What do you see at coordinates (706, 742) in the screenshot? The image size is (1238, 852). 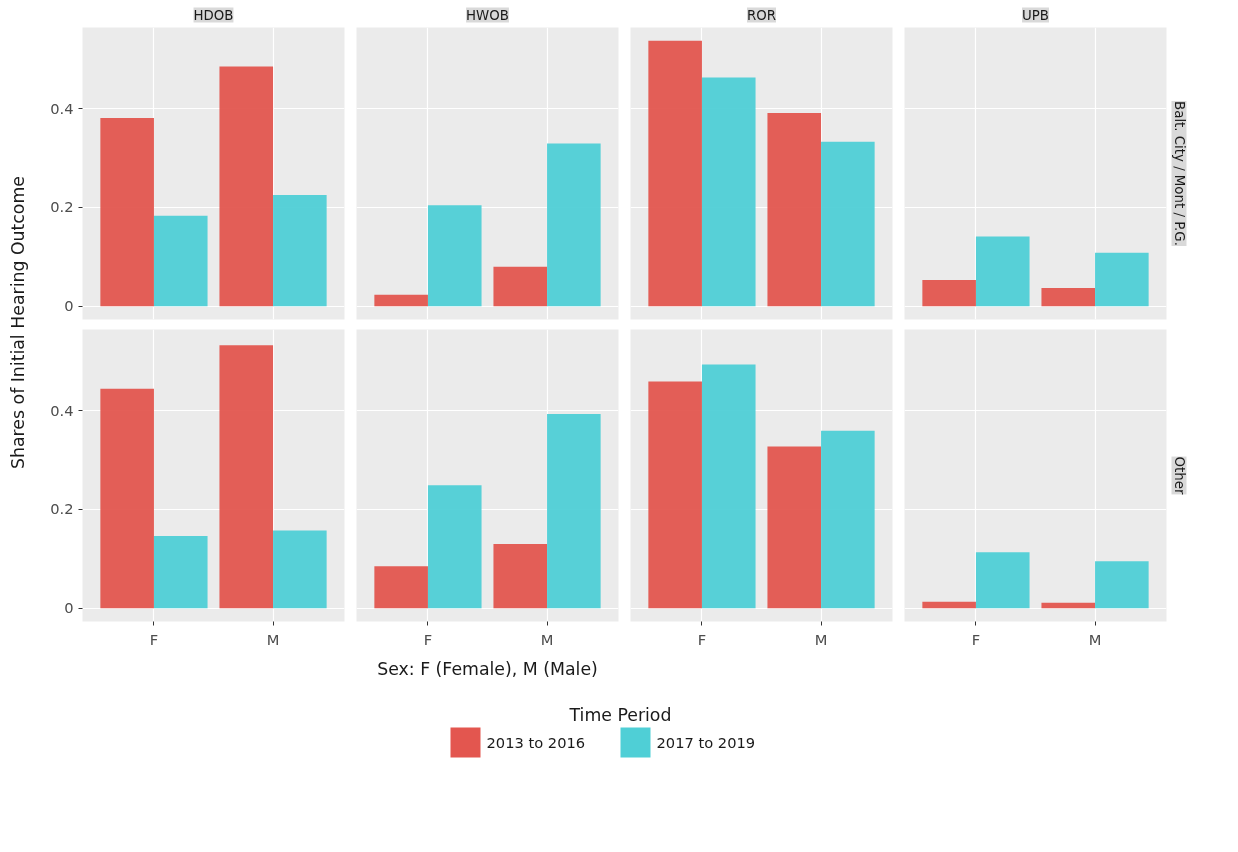 I see `legend-label: 2017 to 2019` at bounding box center [706, 742].